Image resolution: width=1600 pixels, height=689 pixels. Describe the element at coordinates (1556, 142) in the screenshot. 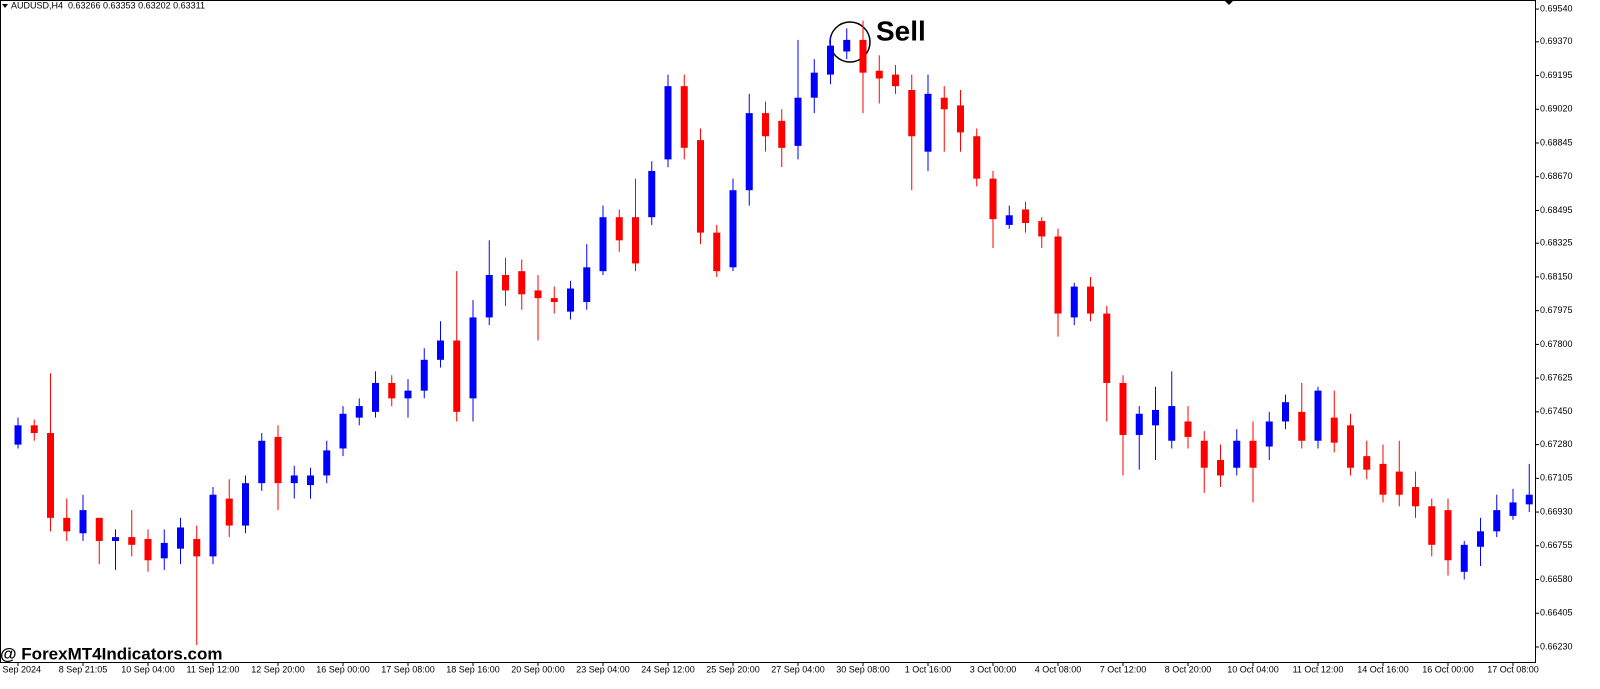

I see `y-tick-label: 0.68845` at that location.